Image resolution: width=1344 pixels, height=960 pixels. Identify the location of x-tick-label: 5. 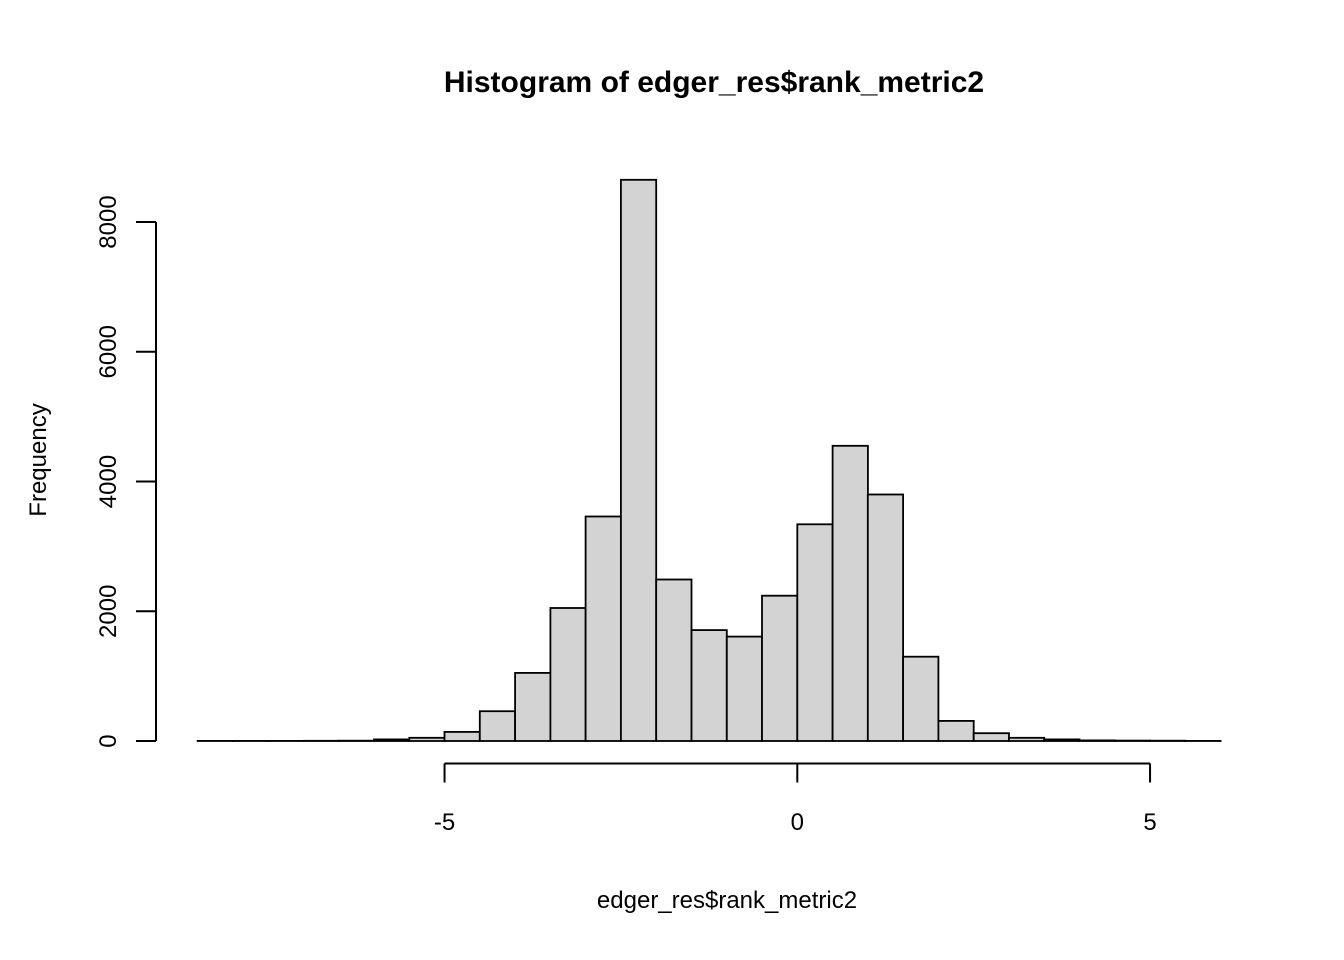
(1149, 822).